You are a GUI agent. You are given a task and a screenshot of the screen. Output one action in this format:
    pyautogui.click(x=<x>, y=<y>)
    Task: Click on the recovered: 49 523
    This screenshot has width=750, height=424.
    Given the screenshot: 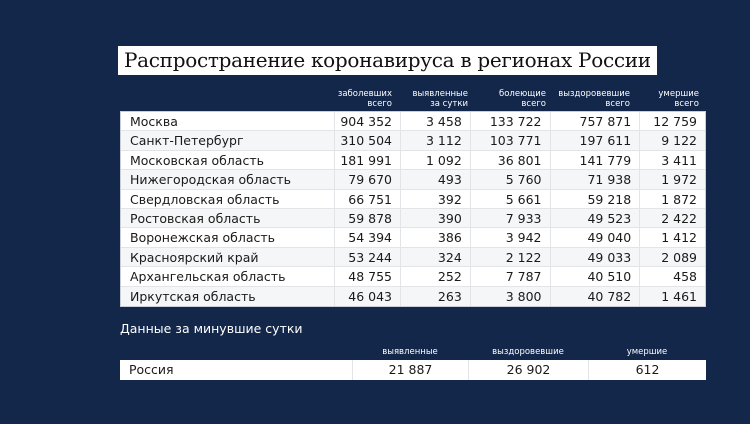 What is the action you would take?
    pyautogui.click(x=594, y=218)
    